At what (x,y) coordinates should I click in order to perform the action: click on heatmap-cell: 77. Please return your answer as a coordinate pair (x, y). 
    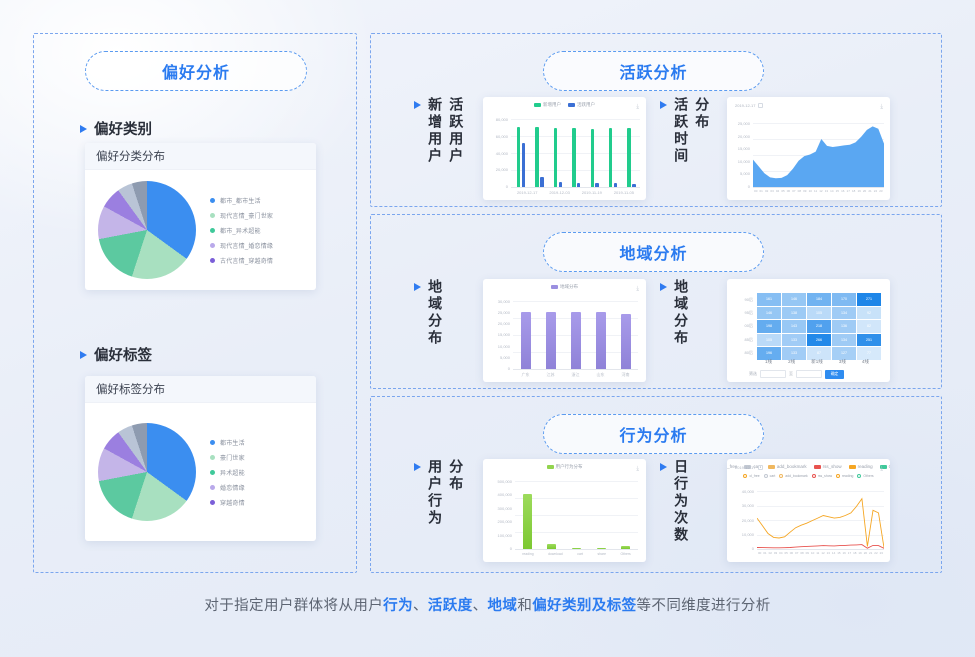
    Looking at the image, I should click on (869, 353).